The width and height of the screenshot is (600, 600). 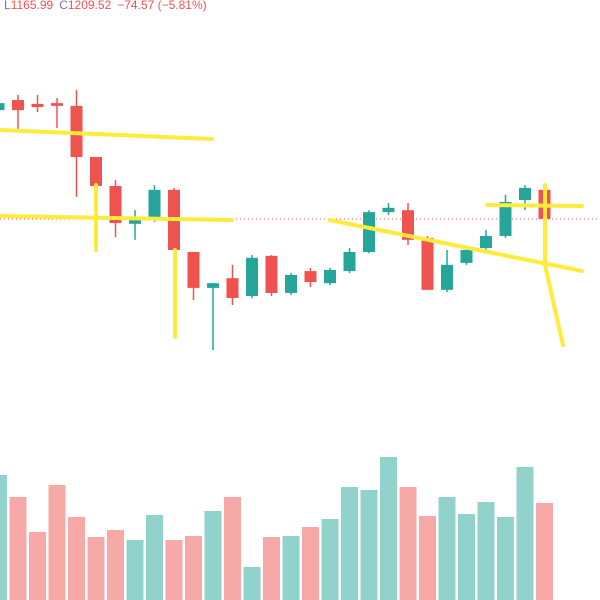 What do you see at coordinates (90, 6) in the screenshot?
I see `header-value: 1209.52` at bounding box center [90, 6].